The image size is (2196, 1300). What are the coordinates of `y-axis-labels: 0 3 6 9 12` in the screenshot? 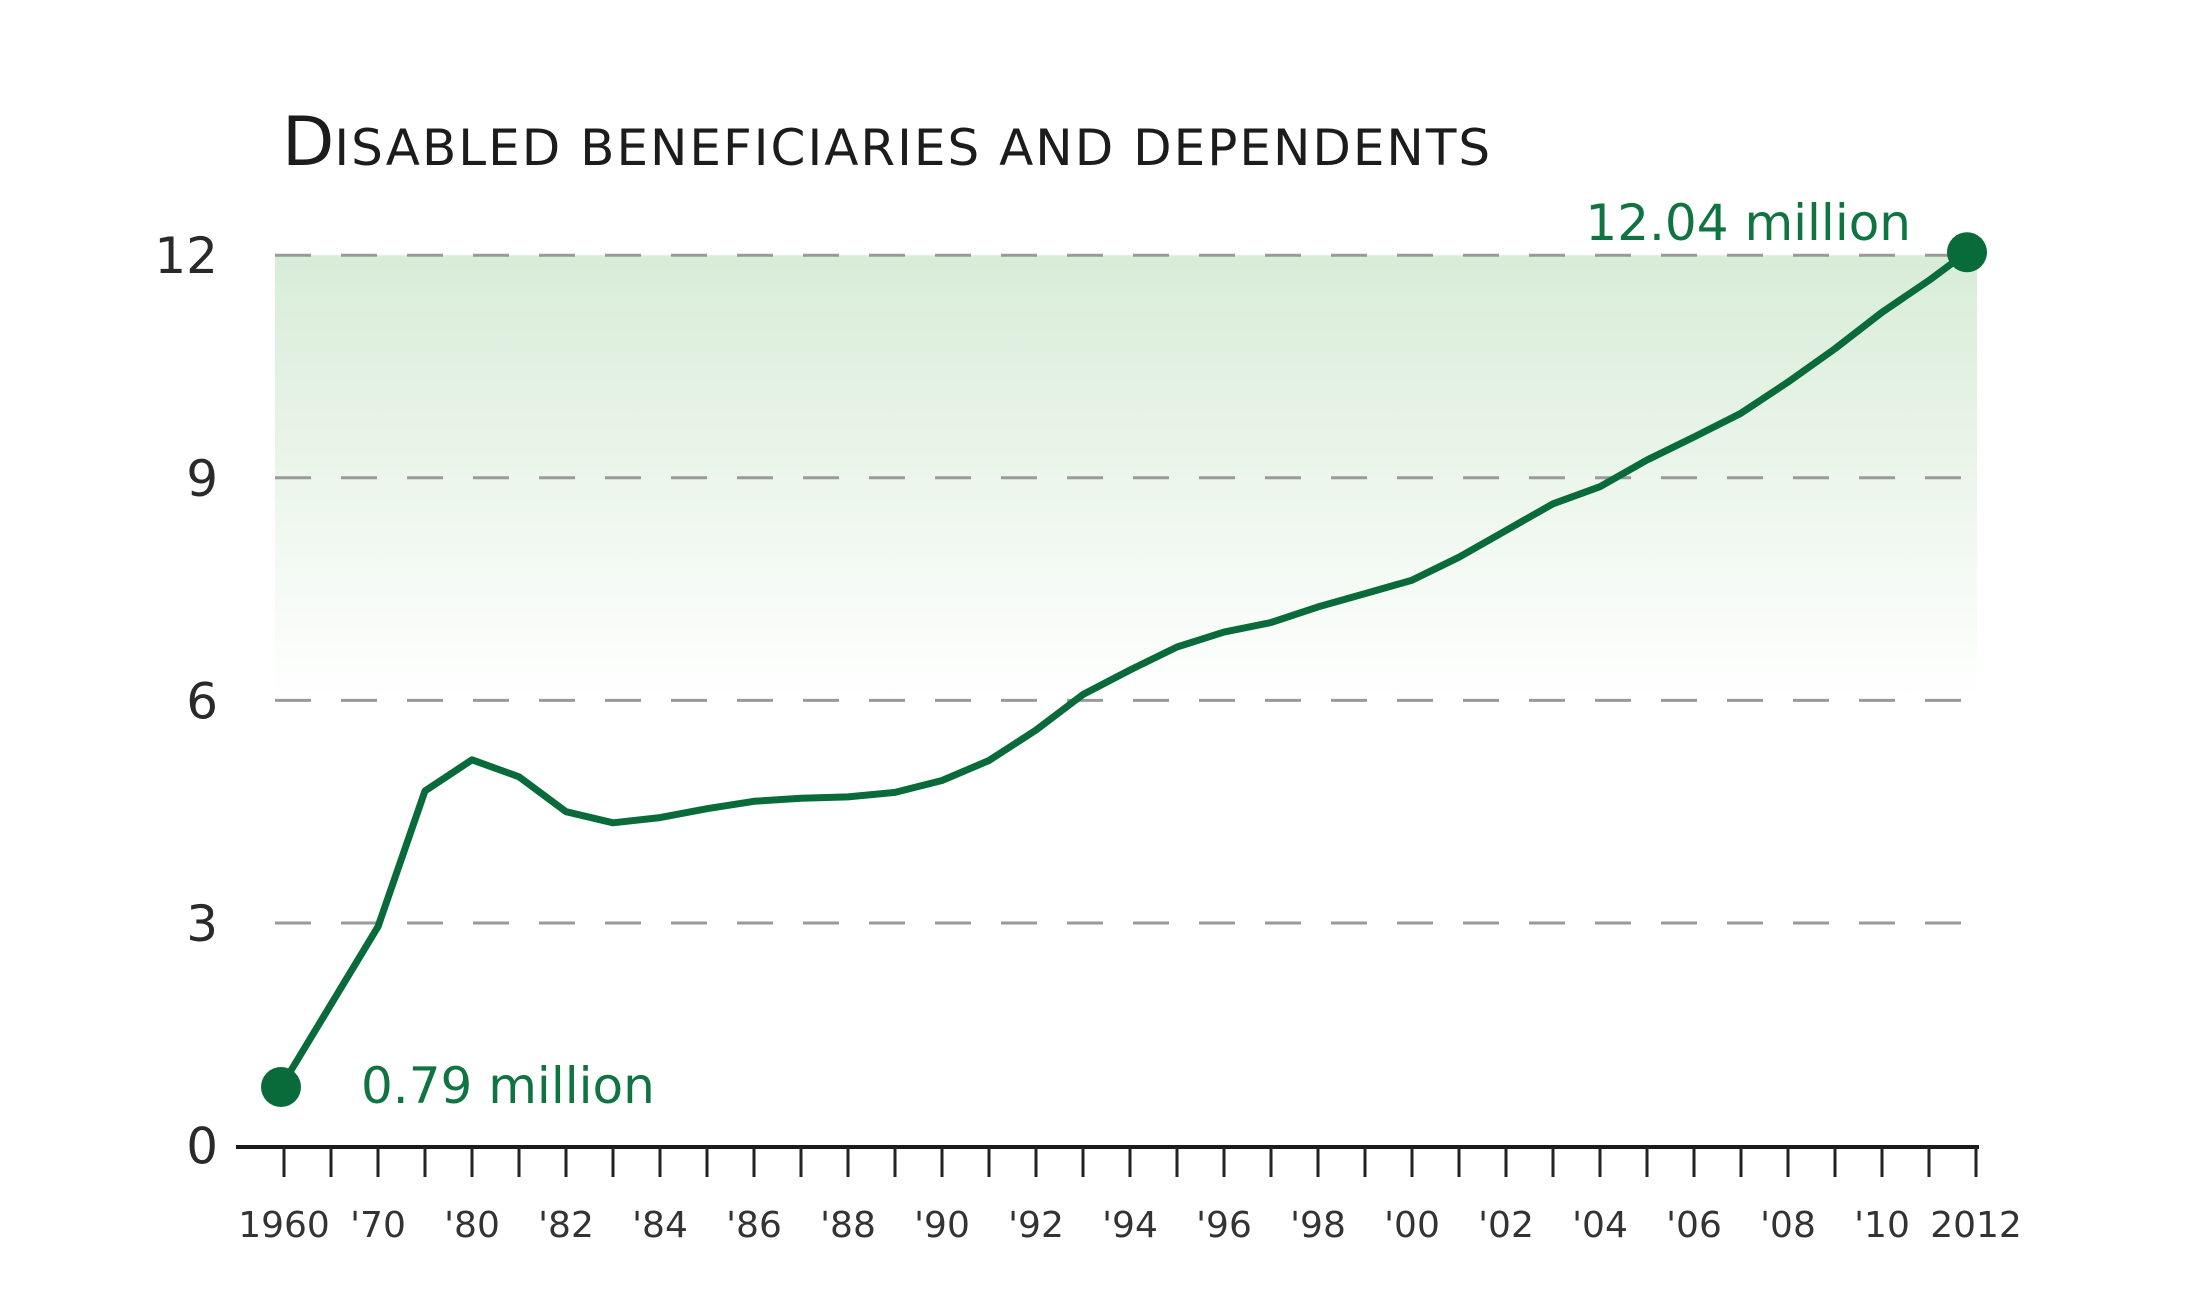 It's located at (186, 701).